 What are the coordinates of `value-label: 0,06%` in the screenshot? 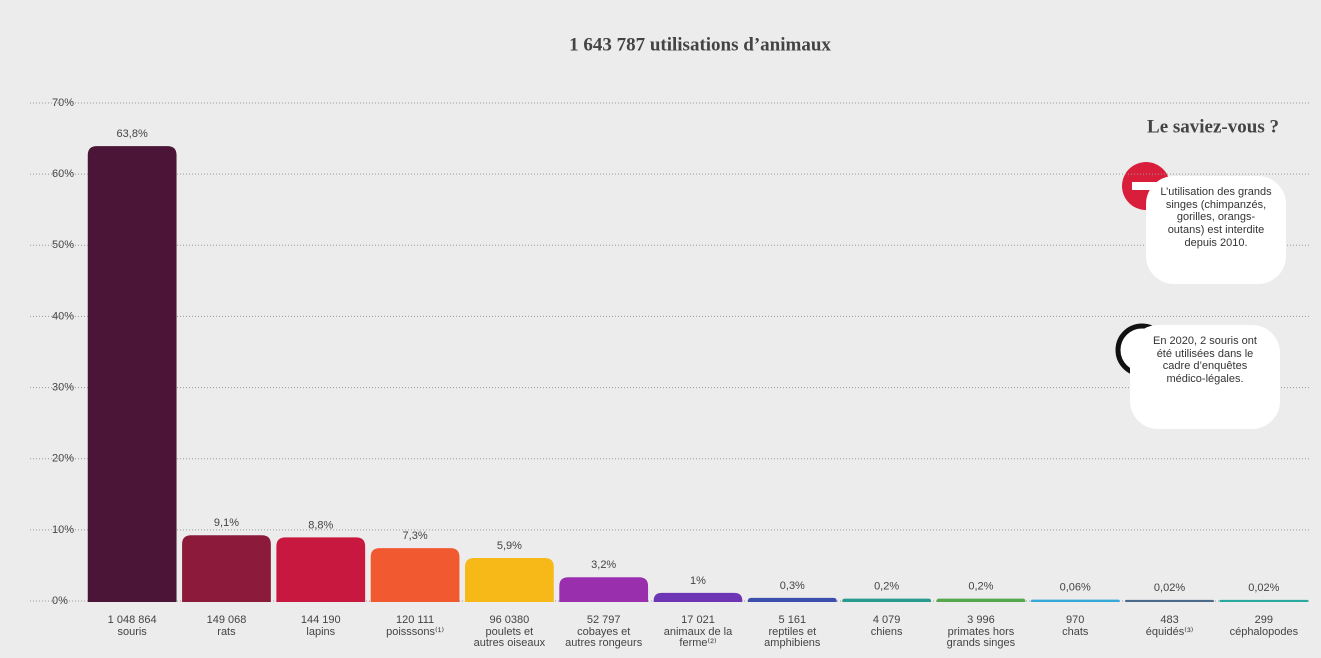 It's located at (1075, 587).